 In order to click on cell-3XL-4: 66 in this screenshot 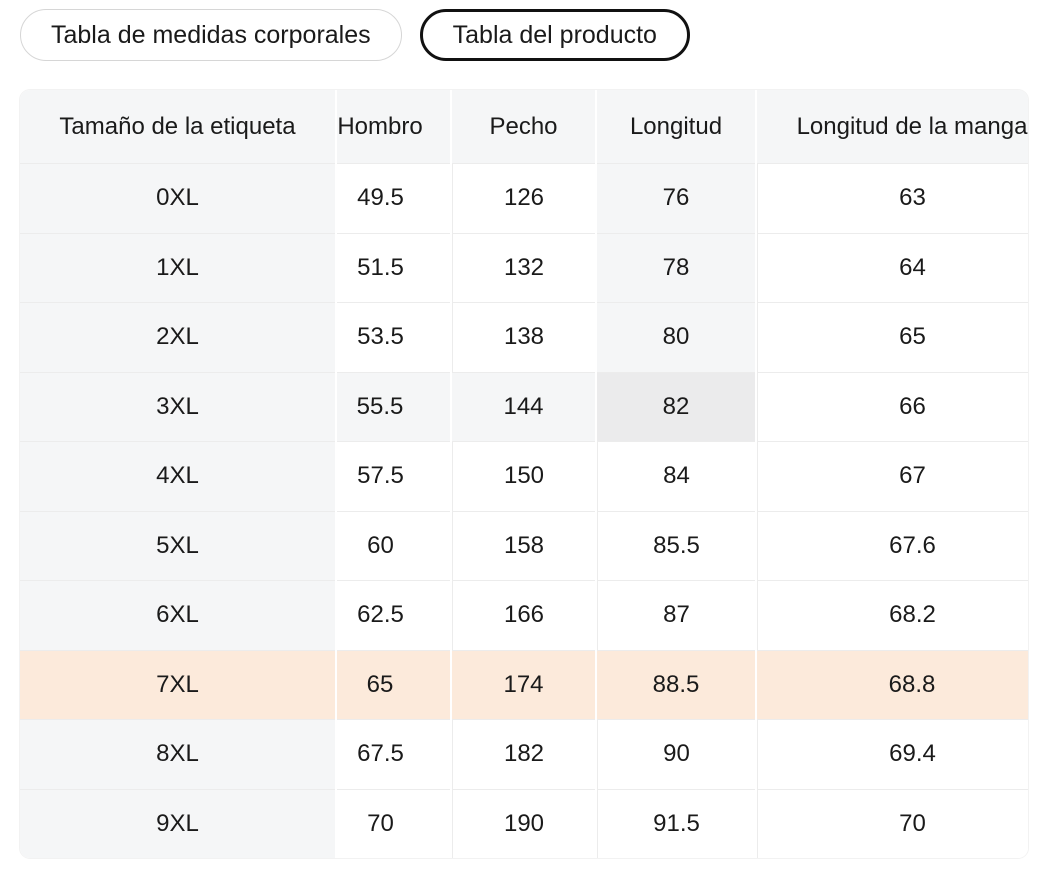, I will do `click(892, 406)`.